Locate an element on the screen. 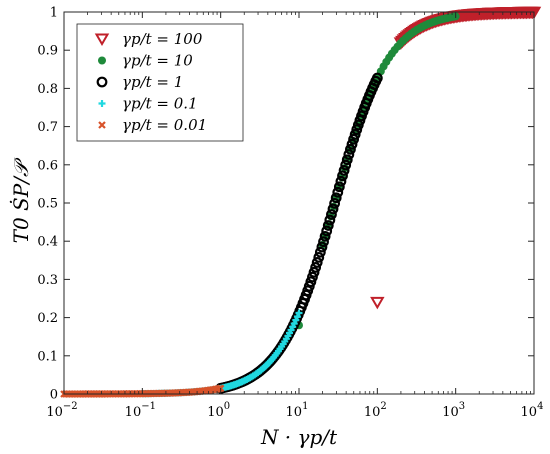 The height and width of the screenshot is (454, 550). y-tick-label: 0.8 is located at coordinates (47, 89).